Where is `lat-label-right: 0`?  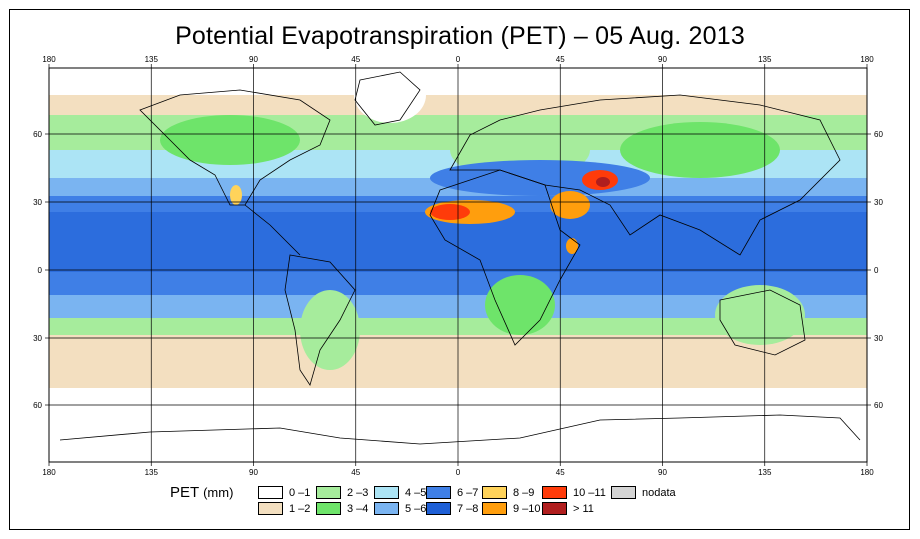 lat-label-right: 0 is located at coordinates (876, 270).